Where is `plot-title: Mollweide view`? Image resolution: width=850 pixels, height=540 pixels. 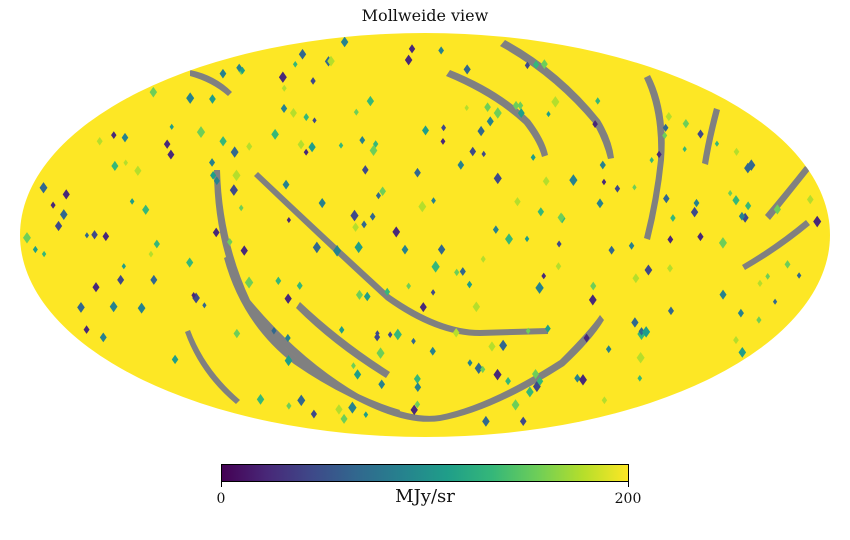 plot-title: Mollweide view is located at coordinates (425, 15).